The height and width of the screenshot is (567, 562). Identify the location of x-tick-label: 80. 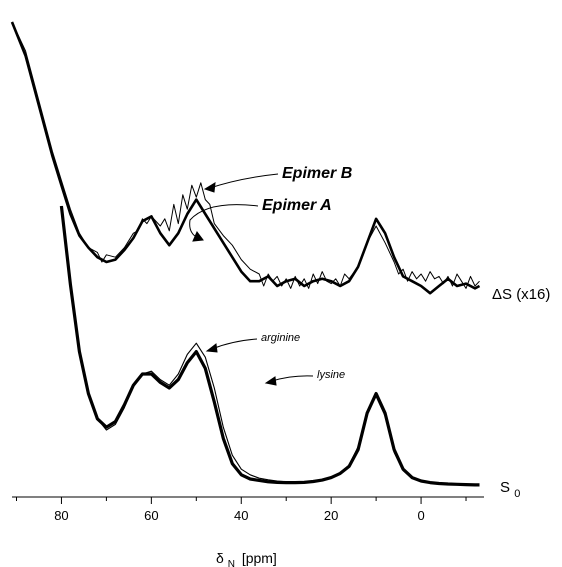
(61, 515).